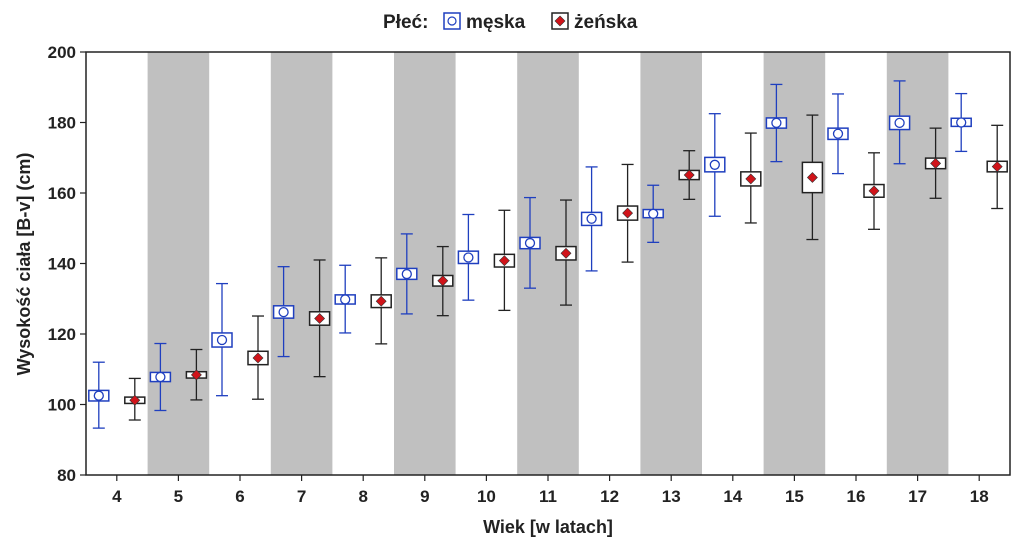 The image size is (1024, 551). I want to click on y-tick-label: 120, so click(62, 334).